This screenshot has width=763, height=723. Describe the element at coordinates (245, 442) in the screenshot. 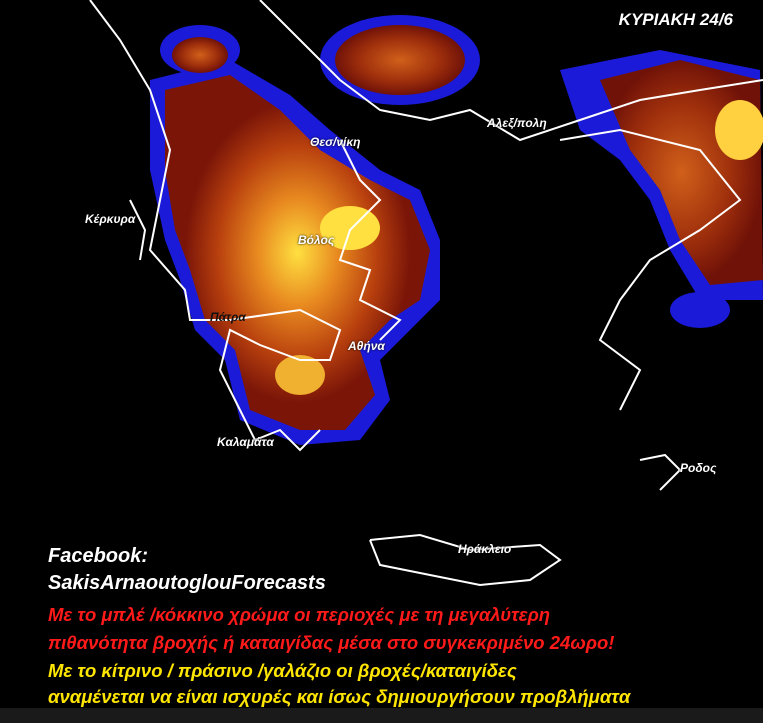

I see `city-label-kalamata: Καλαμάτα` at that location.